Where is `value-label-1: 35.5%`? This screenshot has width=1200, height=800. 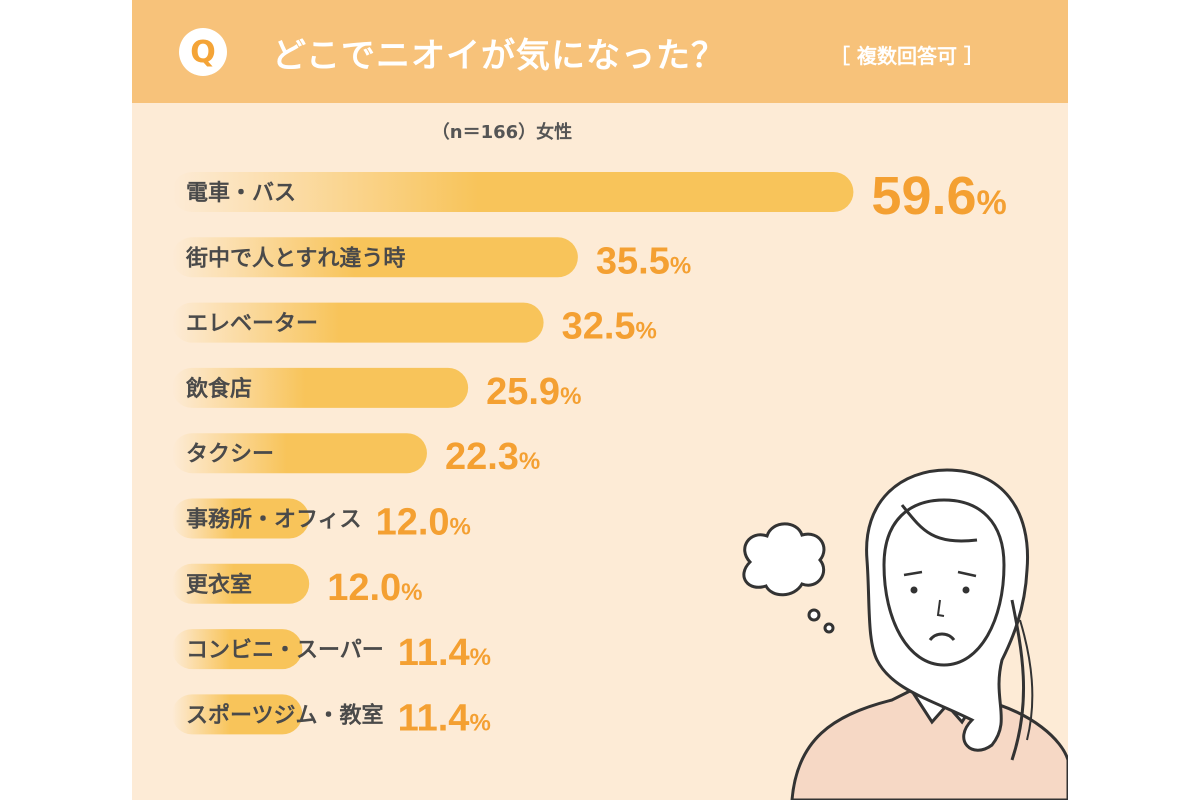 value-label-1: 35.5% is located at coordinates (643, 261).